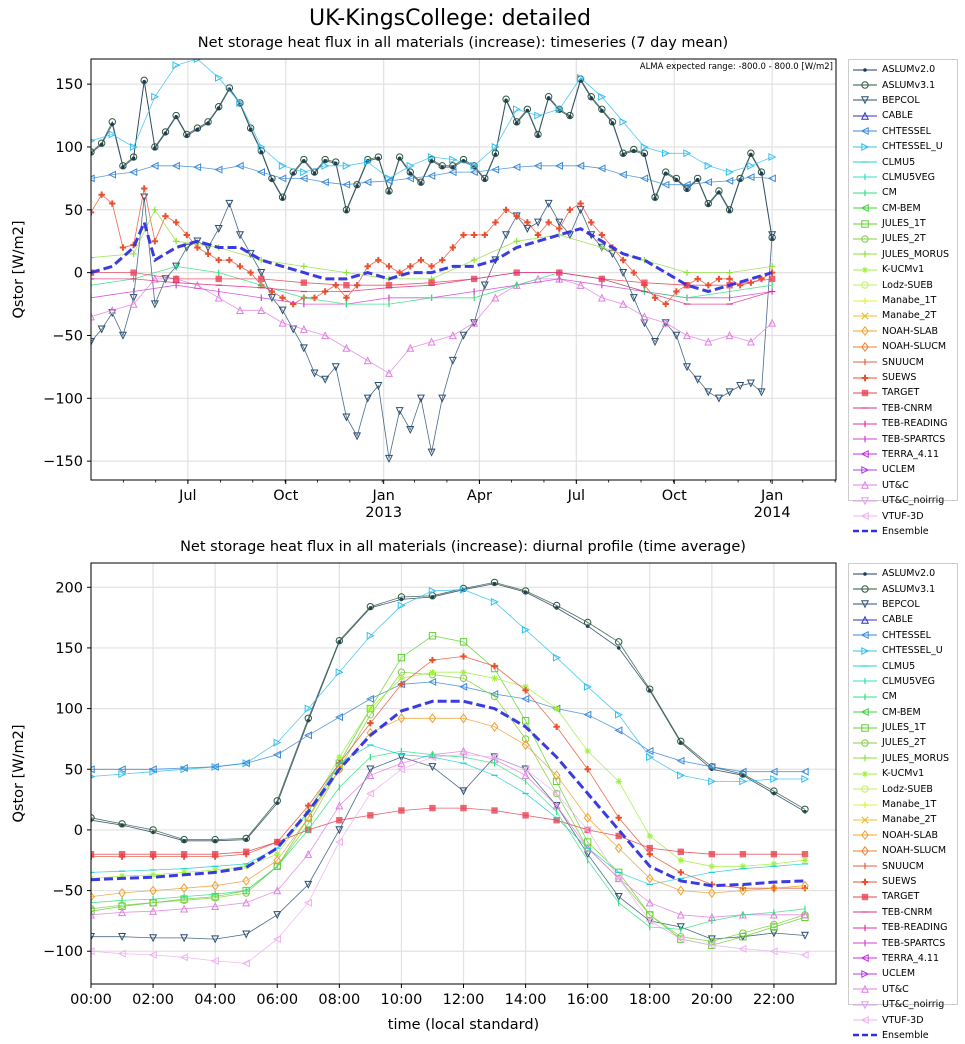 The image size is (965, 1044). I want to click on bottom-y-tick-label: −100, so click(63, 952).